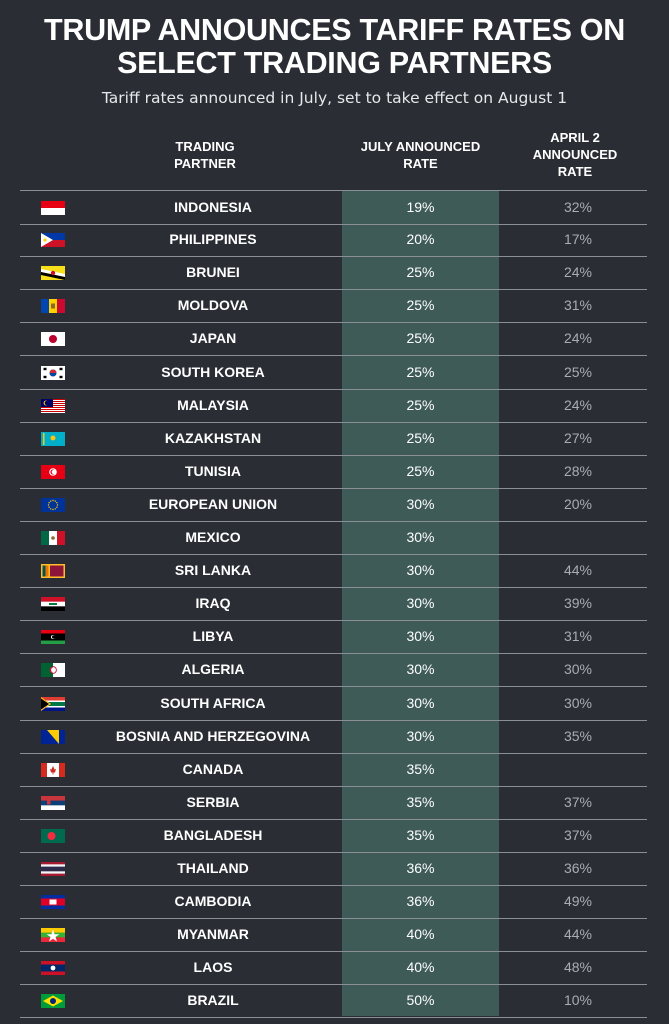 The image size is (669, 1024). Describe the element at coordinates (213, 470) in the screenshot. I see `partner-name: TUNISIA` at that location.